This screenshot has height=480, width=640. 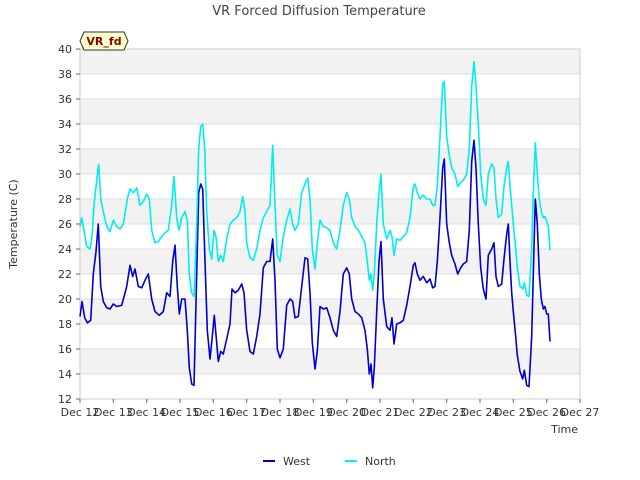 What do you see at coordinates (65, 324) in the screenshot?
I see `y-tick-label: 18` at bounding box center [65, 324].